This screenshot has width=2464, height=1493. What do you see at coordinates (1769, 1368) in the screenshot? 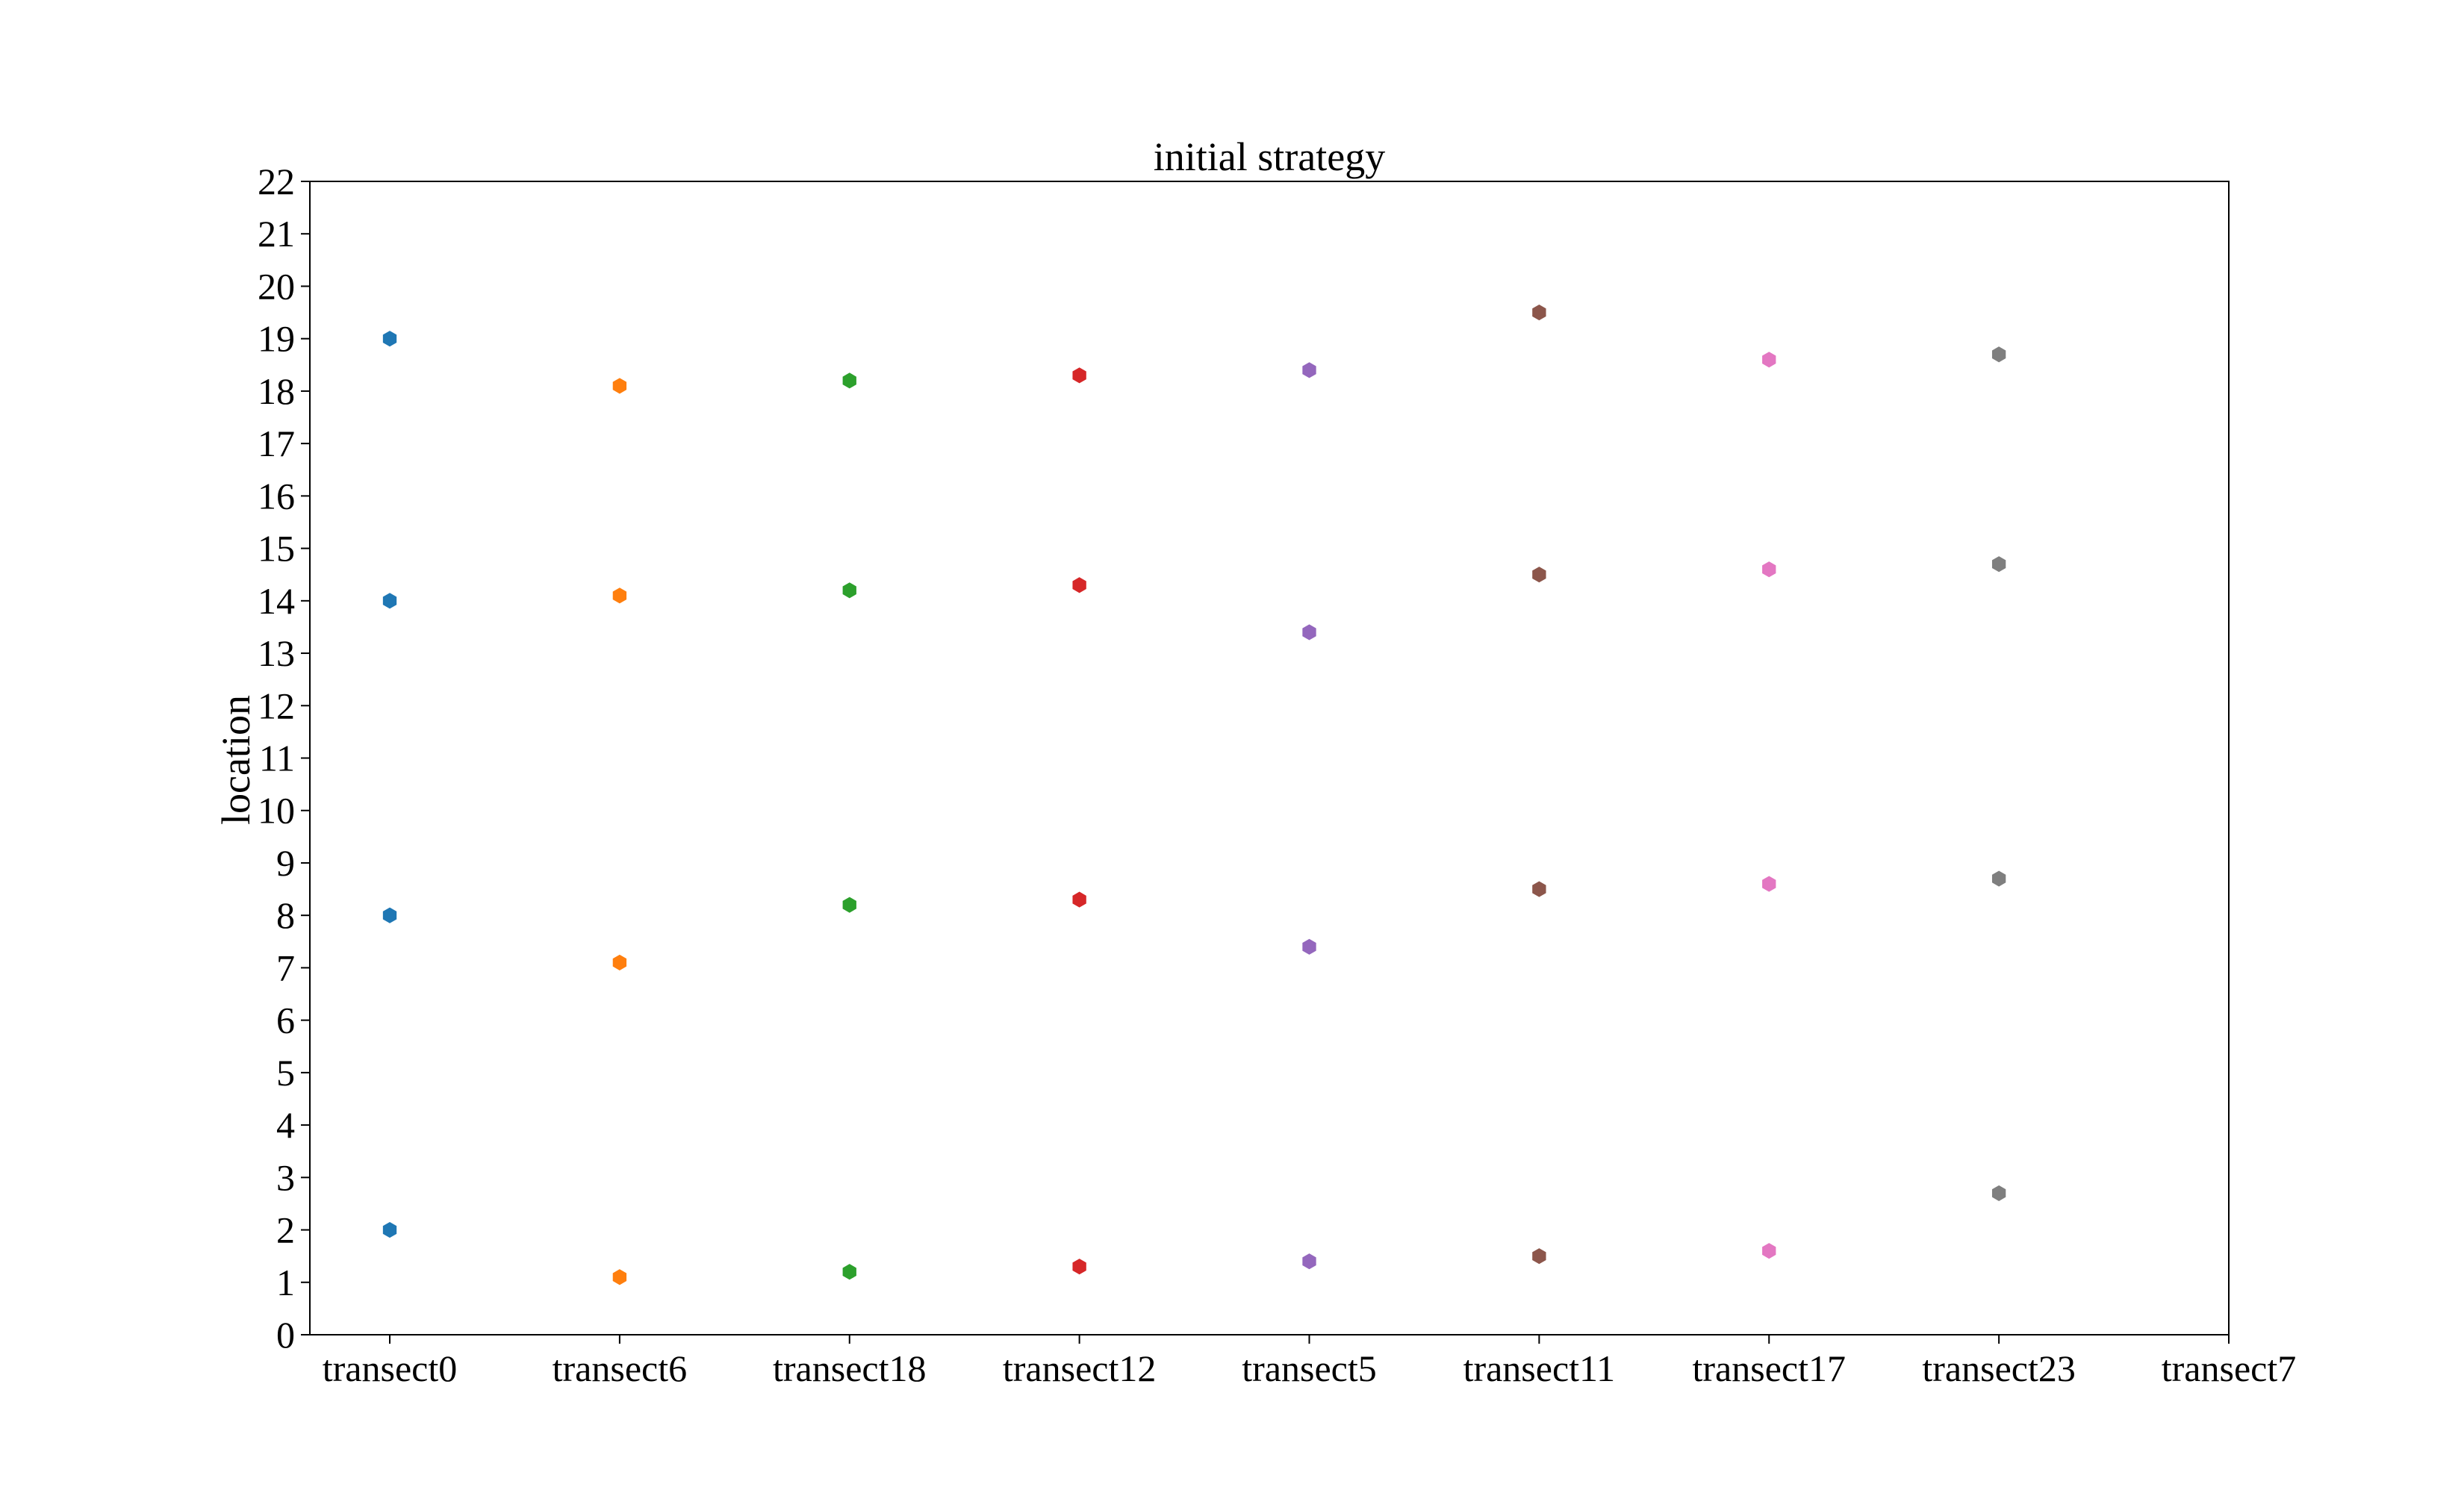
I see `x-tick-label: transect17` at bounding box center [1769, 1368].